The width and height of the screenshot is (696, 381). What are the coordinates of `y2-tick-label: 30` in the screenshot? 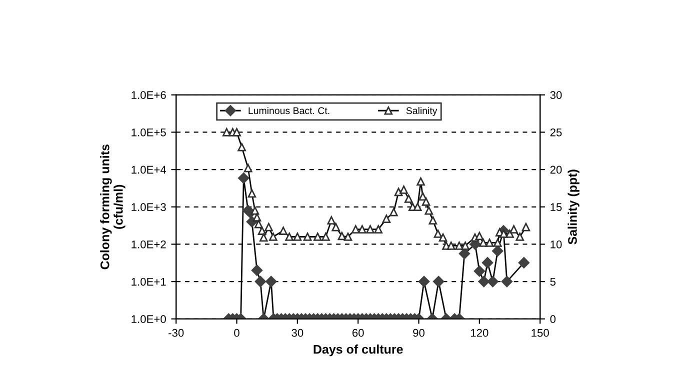 It's located at (556, 95).